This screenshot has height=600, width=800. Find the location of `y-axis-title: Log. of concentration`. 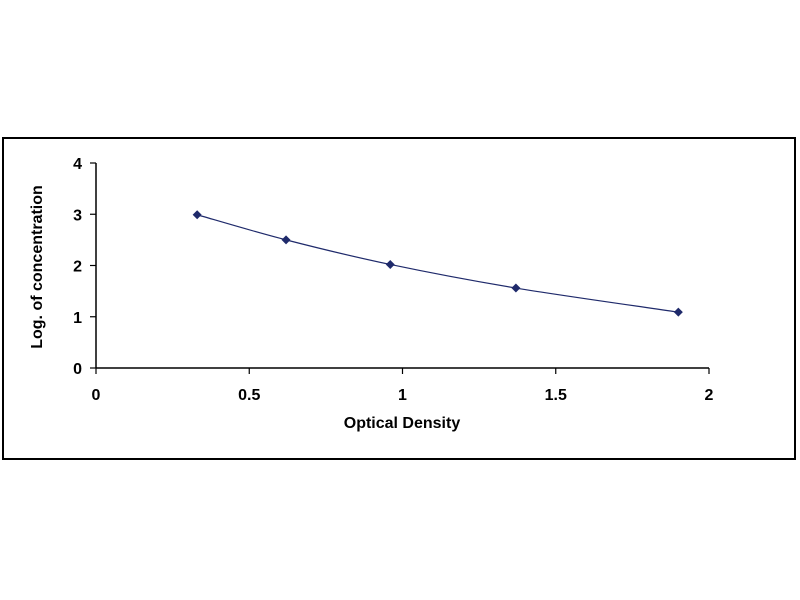

y-axis-title: Log. of concentration is located at coordinates (37, 267).